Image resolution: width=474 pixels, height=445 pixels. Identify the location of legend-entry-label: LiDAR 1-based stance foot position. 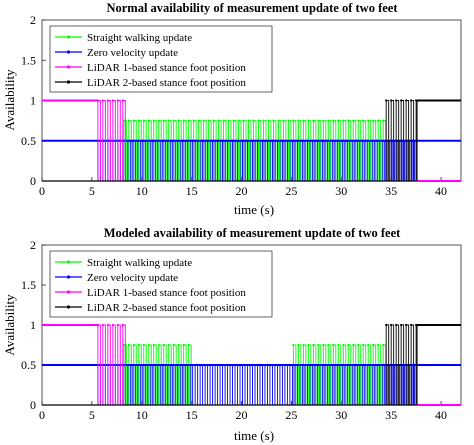
(166, 293).